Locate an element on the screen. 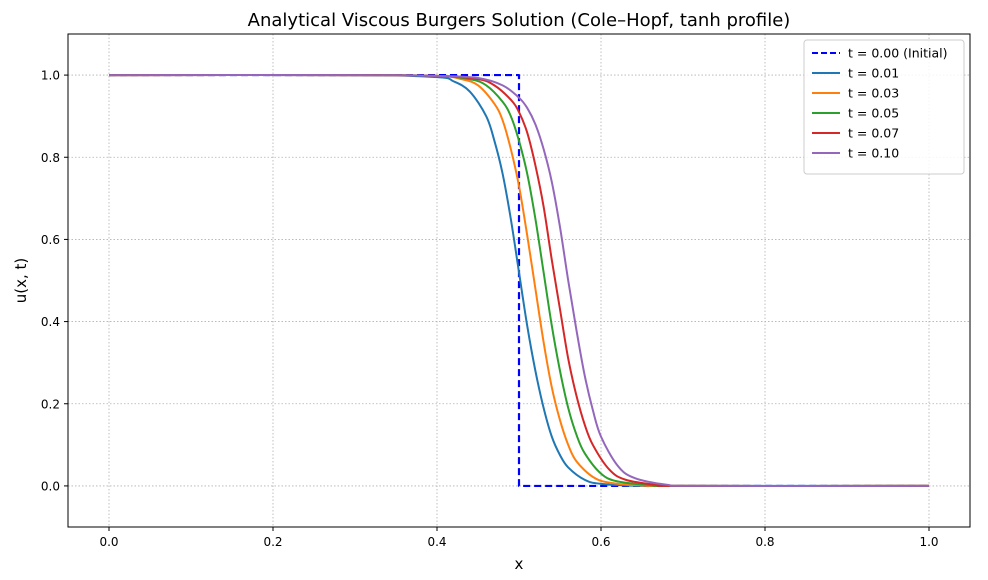 This screenshot has width=988, height=580. y-tick-label: 0.2 is located at coordinates (50, 404).